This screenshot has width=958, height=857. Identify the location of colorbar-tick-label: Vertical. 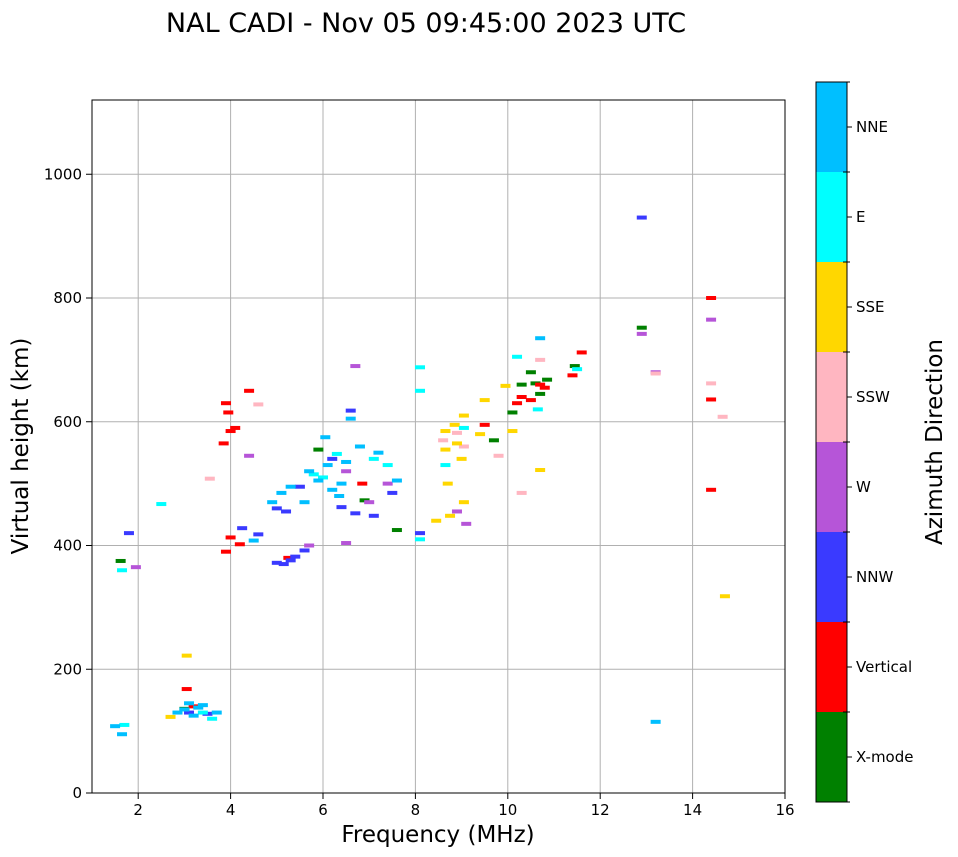
(884, 667).